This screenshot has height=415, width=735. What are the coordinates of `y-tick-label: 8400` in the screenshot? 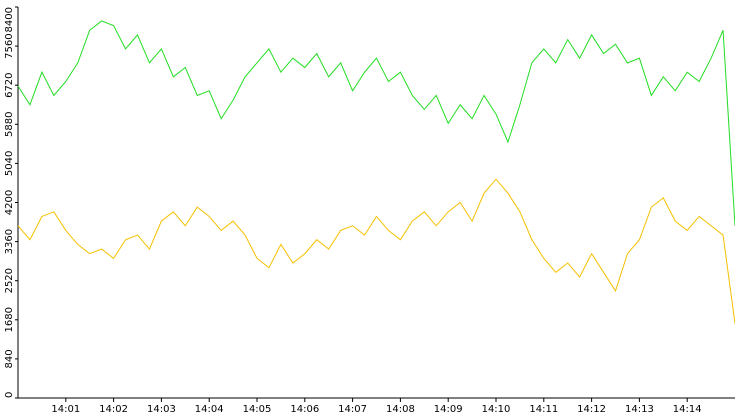 It's located at (9, 19).